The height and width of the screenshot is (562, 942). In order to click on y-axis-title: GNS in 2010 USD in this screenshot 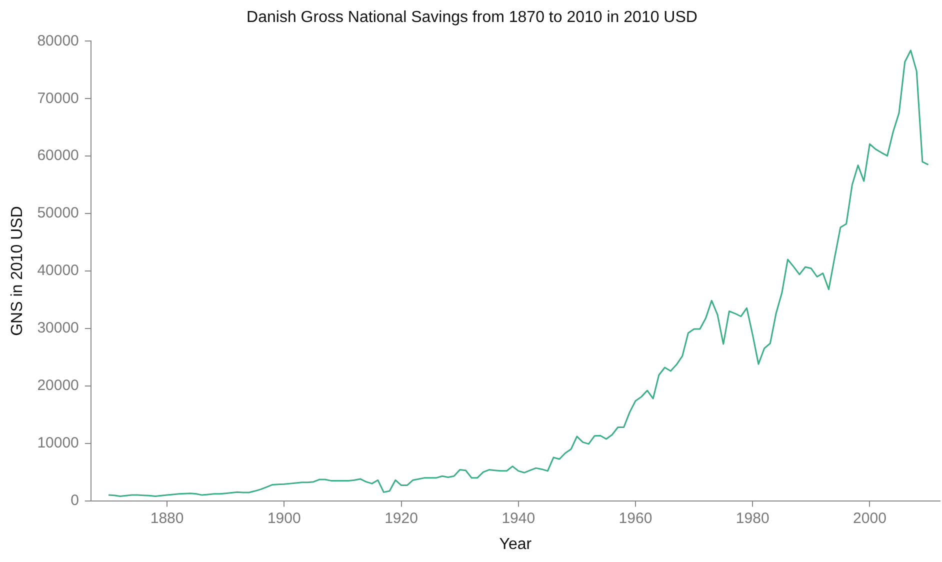, I will do `click(17, 271)`.